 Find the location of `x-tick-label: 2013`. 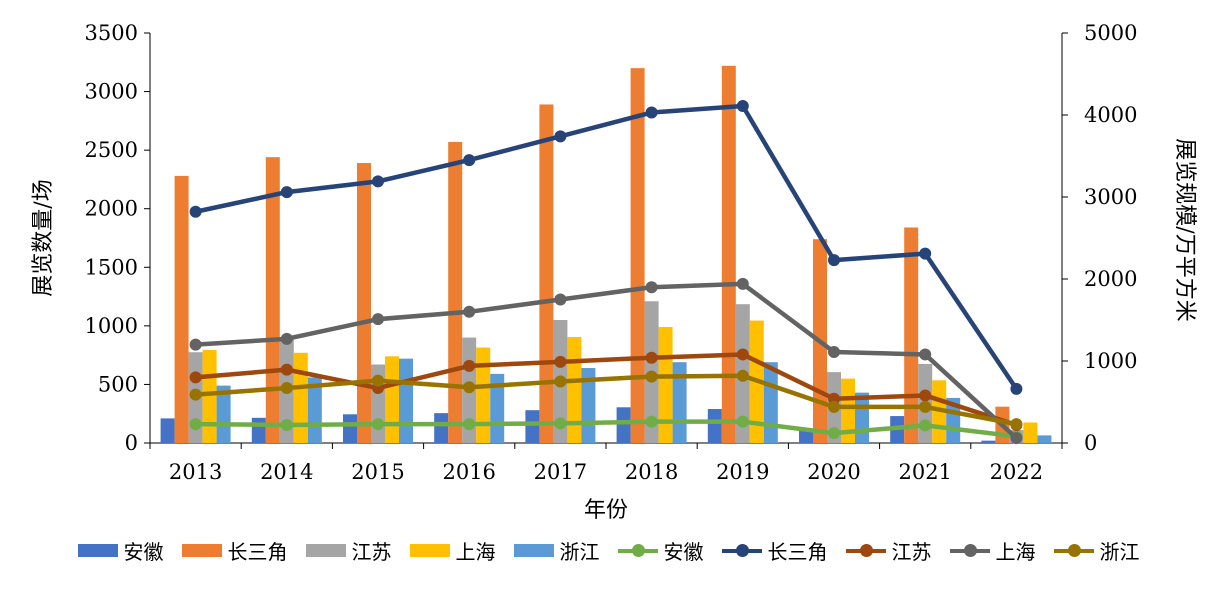

x-tick-label: 2013 is located at coordinates (195, 472).